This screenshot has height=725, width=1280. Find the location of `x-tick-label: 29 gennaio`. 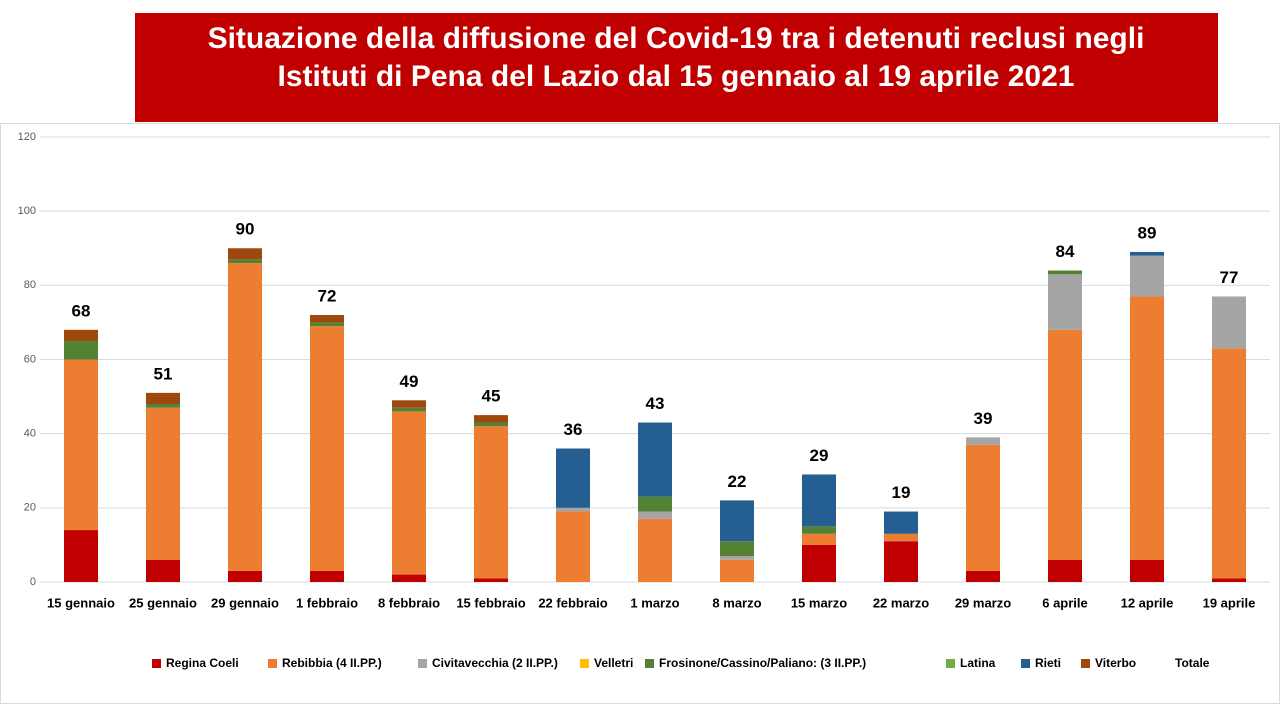

x-tick-label: 29 gennaio is located at coordinates (245, 602).